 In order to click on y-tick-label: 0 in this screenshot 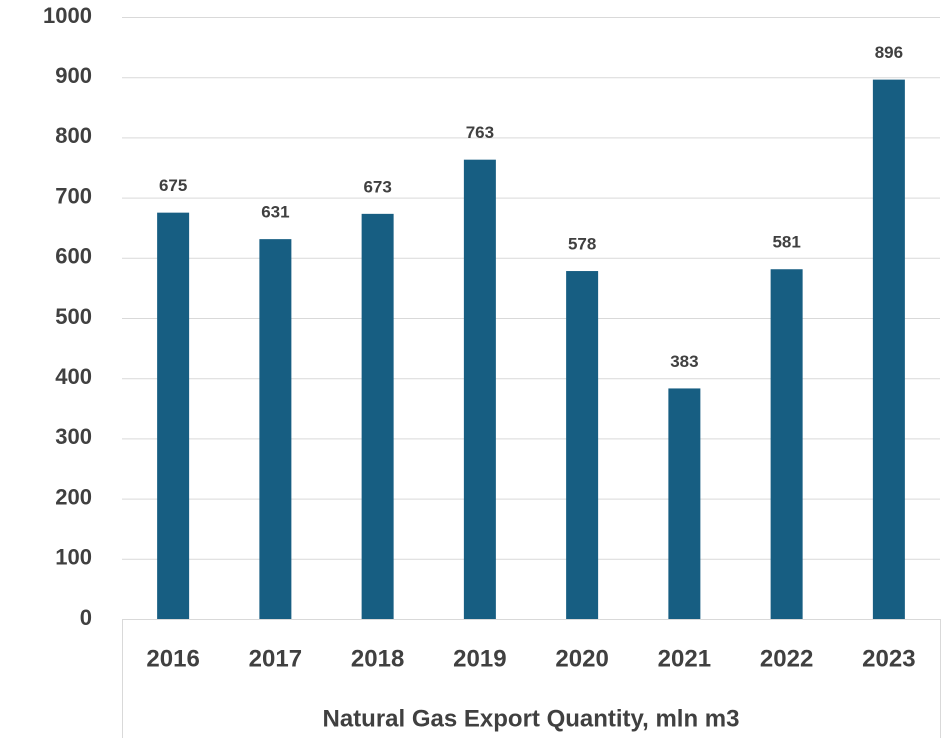, I will do `click(86, 617)`.